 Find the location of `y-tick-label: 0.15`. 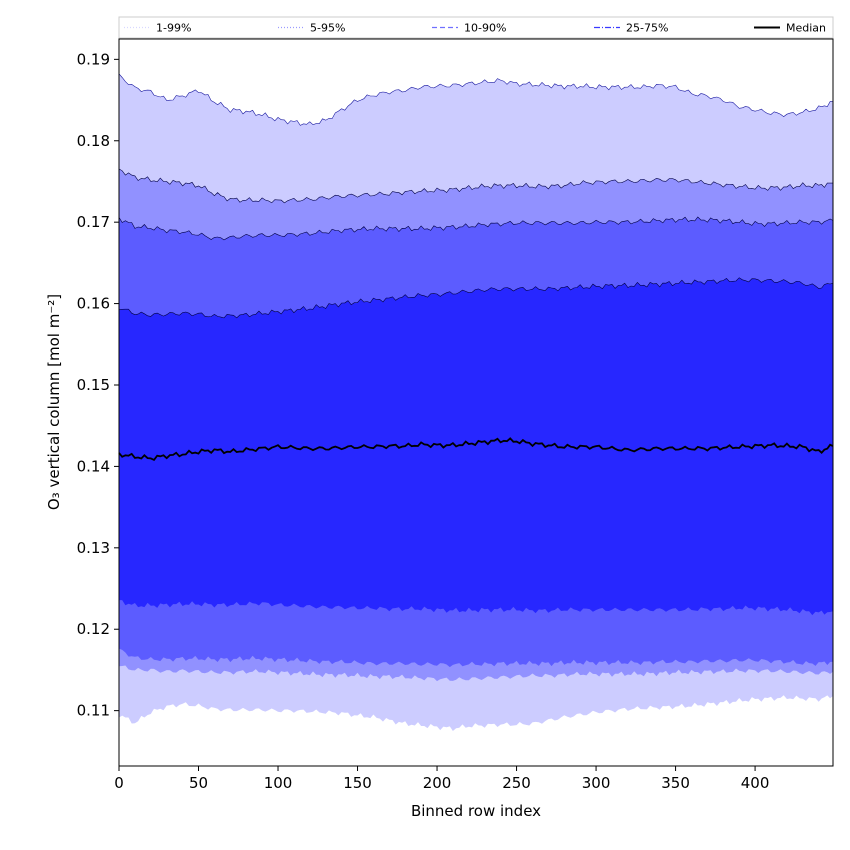

y-tick-label: 0.15 is located at coordinates (93, 385).